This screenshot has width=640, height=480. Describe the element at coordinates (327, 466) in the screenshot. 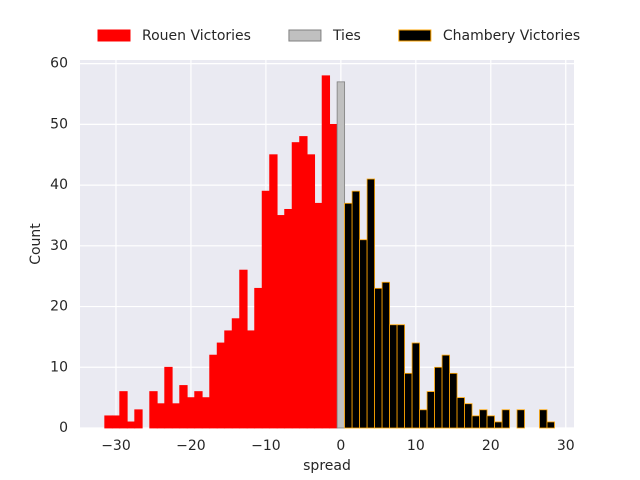

I see `x-axis-label: spread` at that location.